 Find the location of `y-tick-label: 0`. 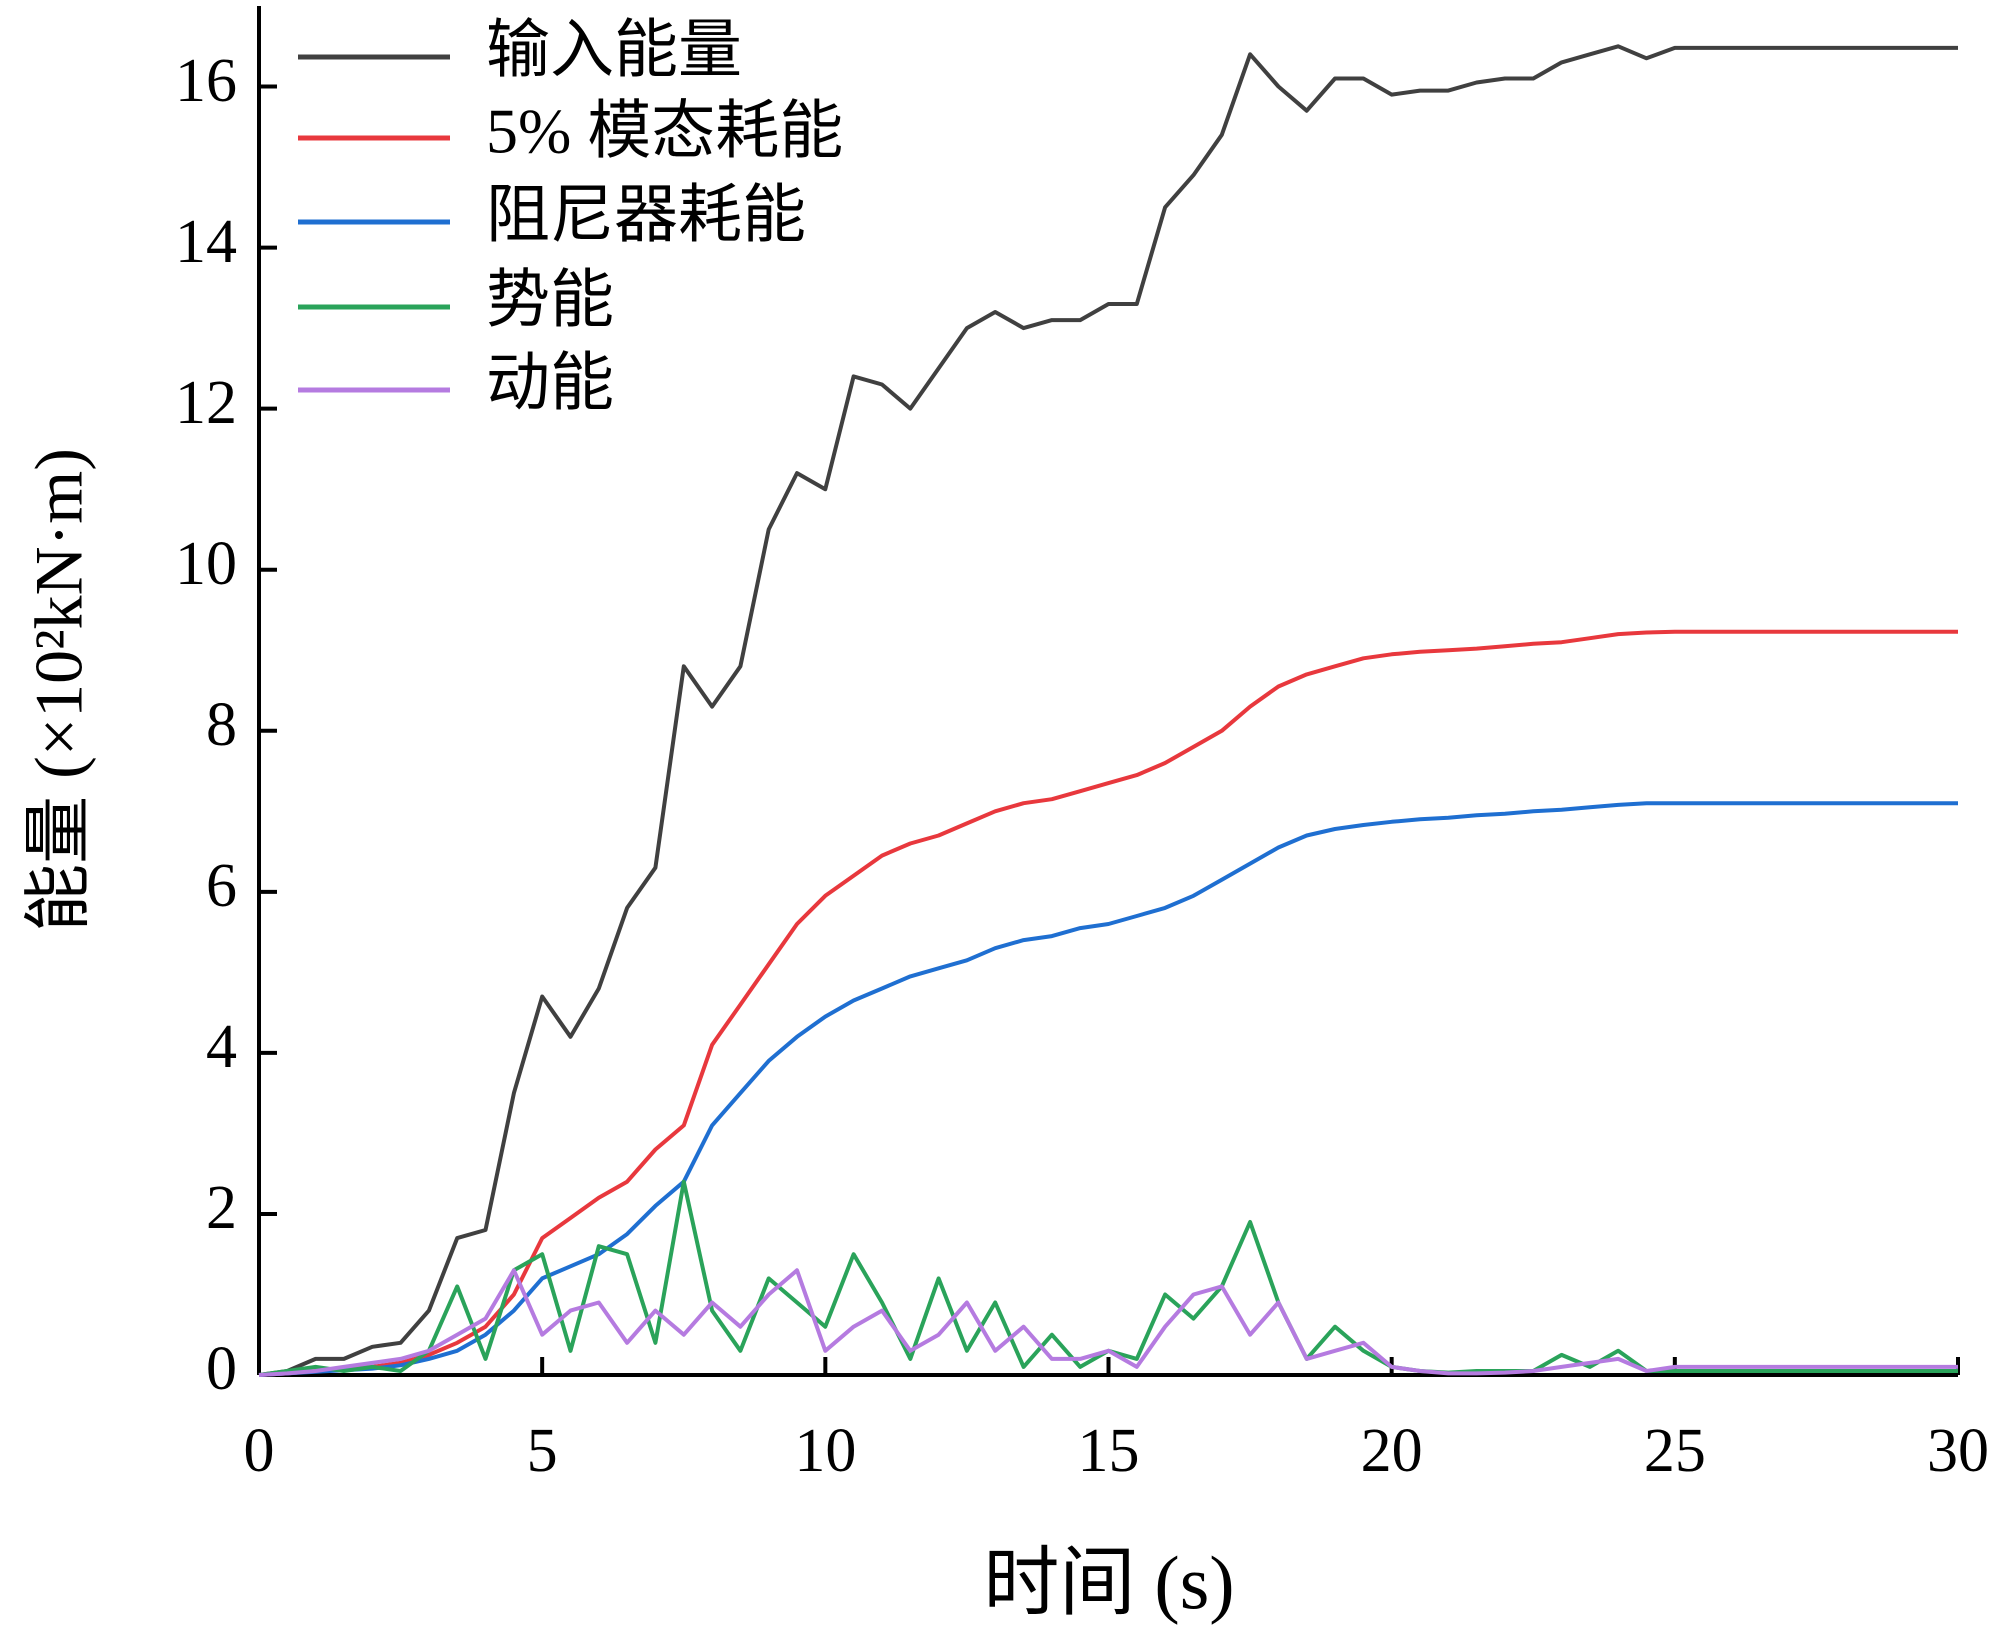

y-tick-label: 0 is located at coordinates (221, 1369).